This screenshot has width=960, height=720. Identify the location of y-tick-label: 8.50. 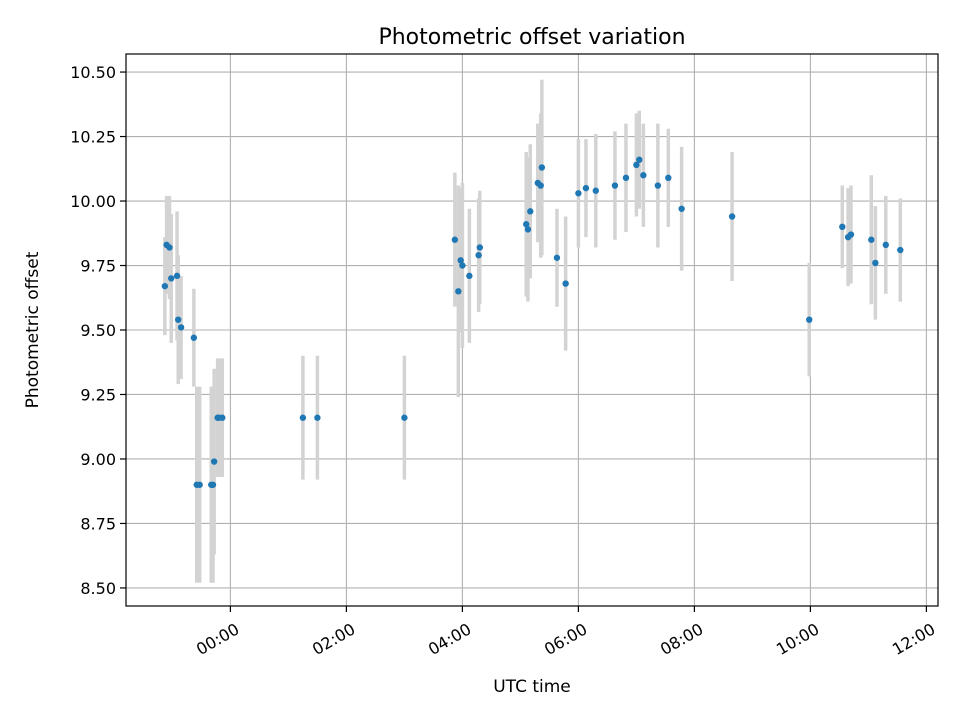
(98, 588).